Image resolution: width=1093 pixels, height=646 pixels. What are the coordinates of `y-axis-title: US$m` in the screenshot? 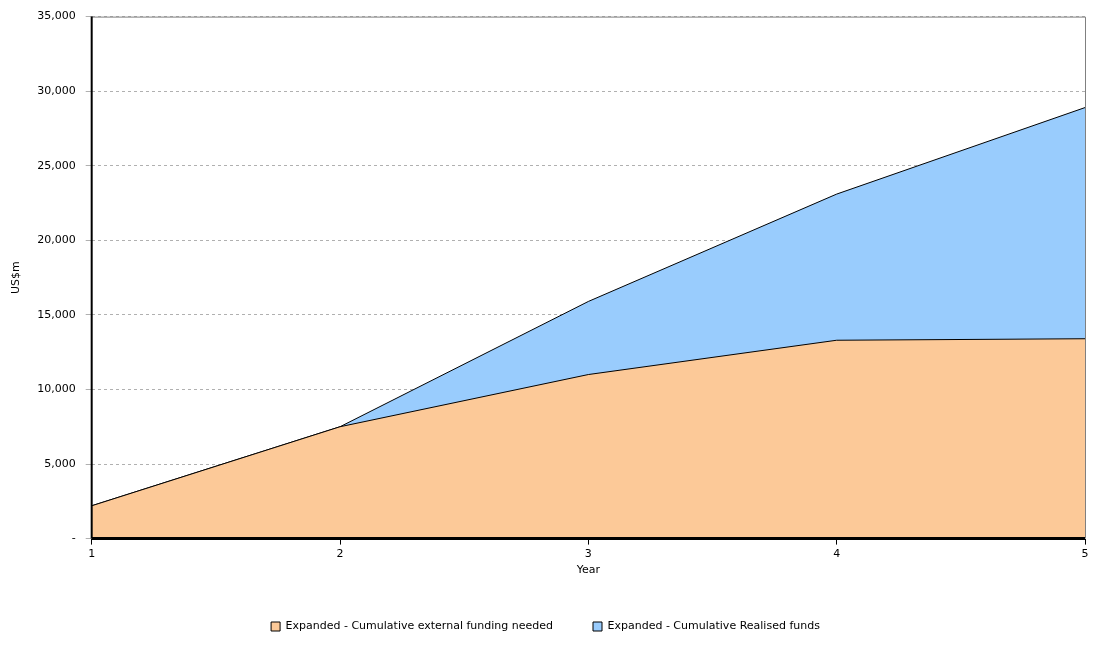 It's located at (16, 277).